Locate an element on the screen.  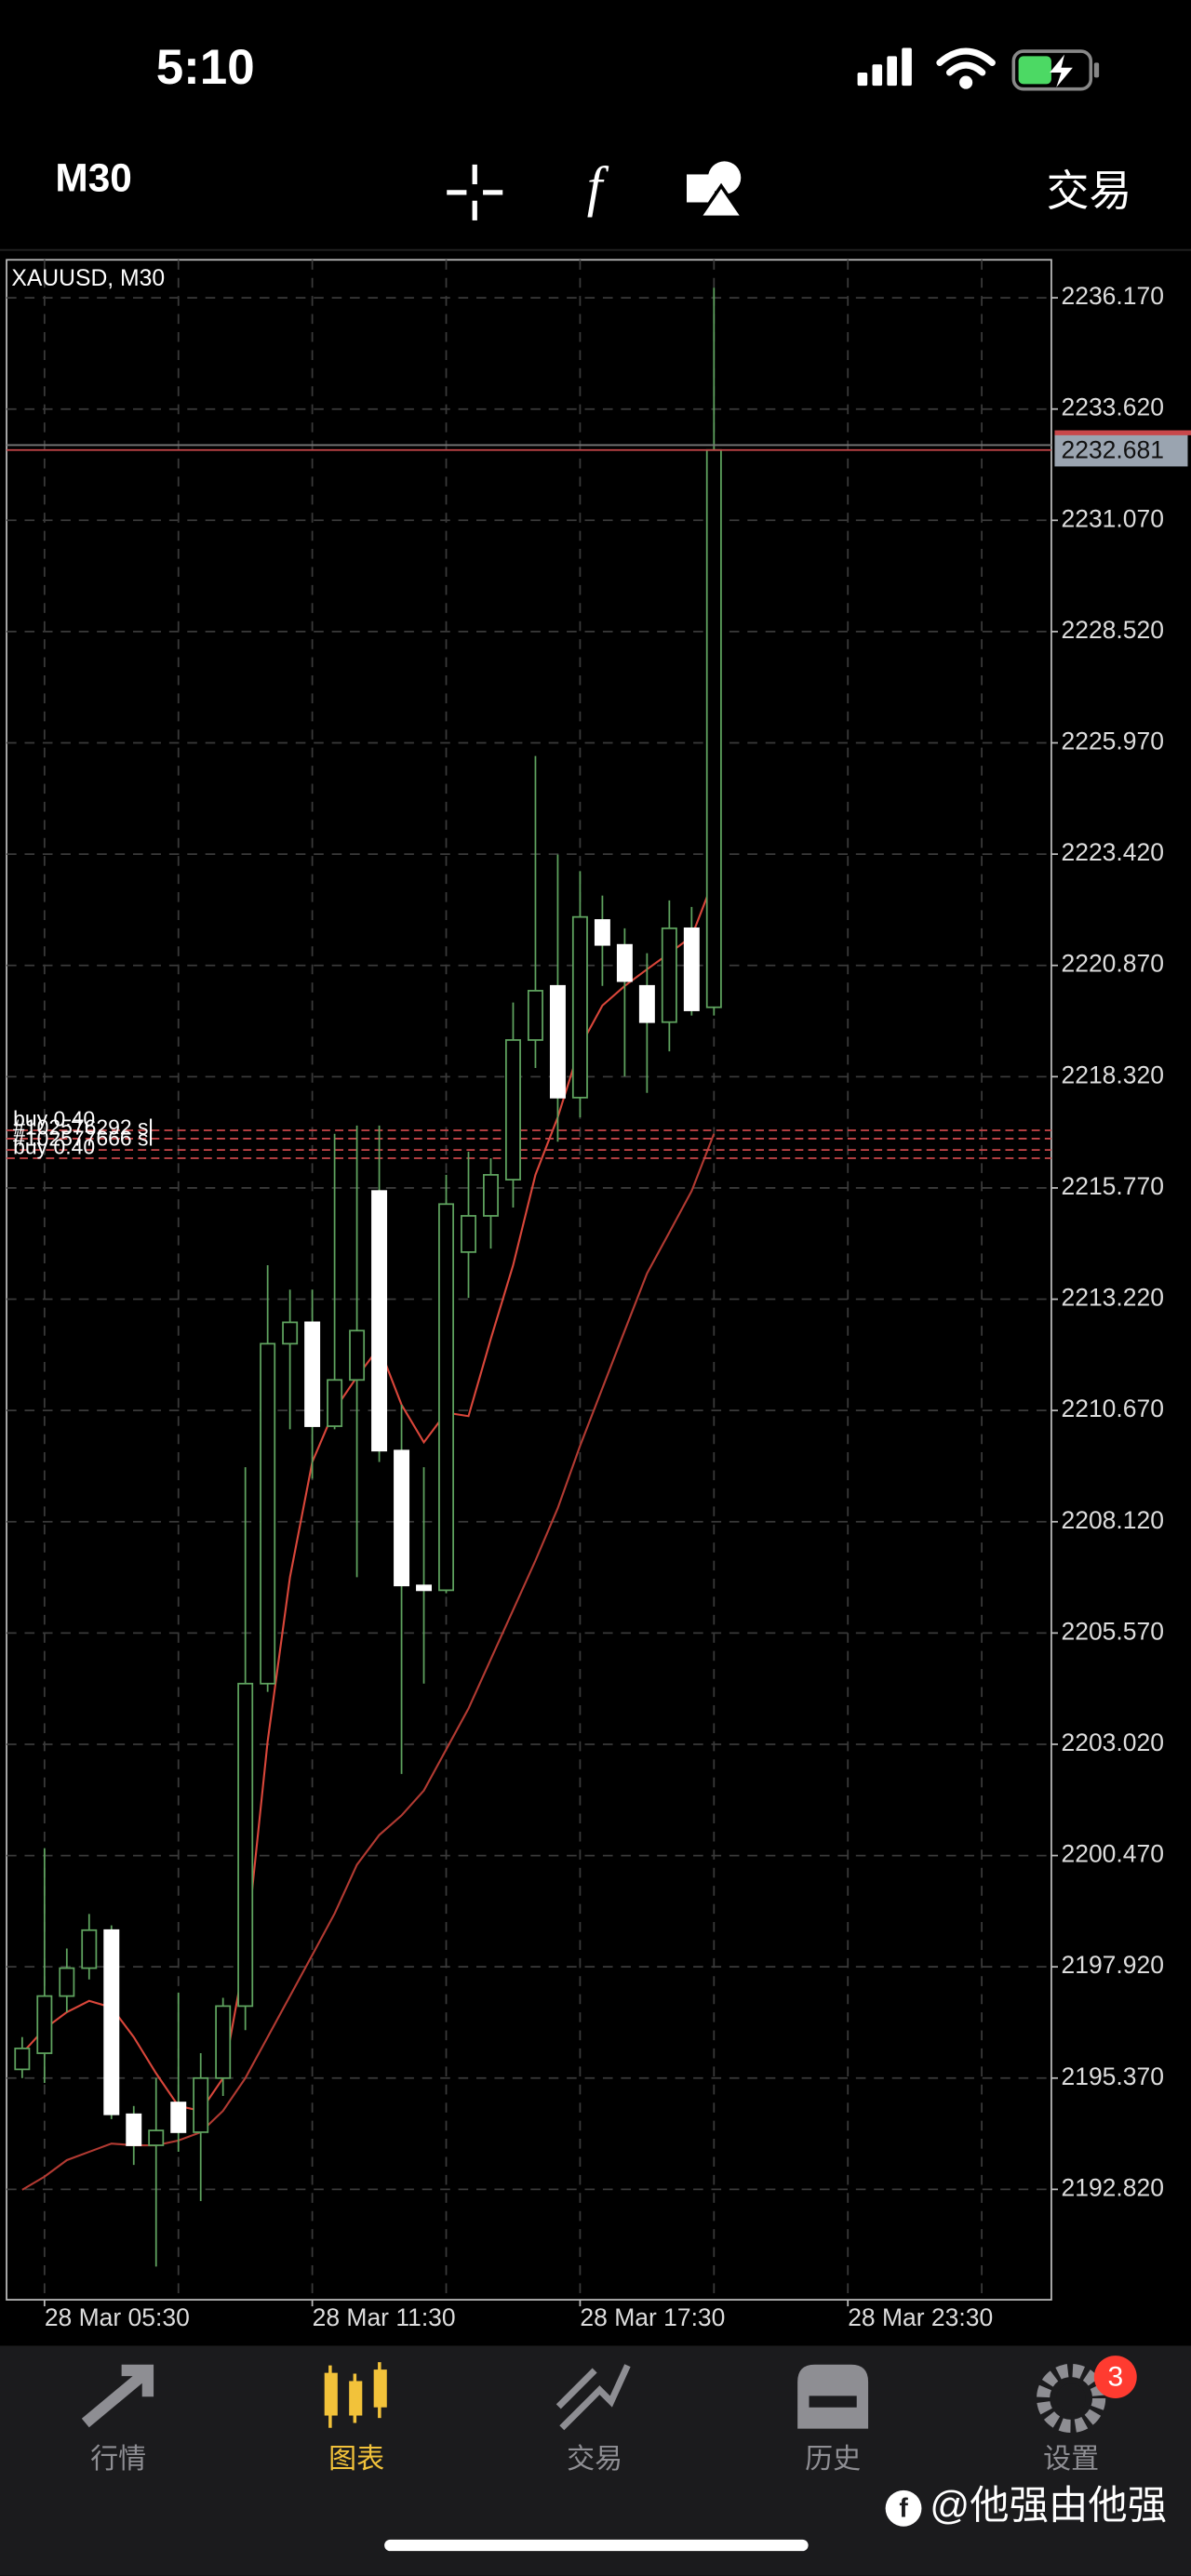
status-time: 5:10 is located at coordinates (205, 67).